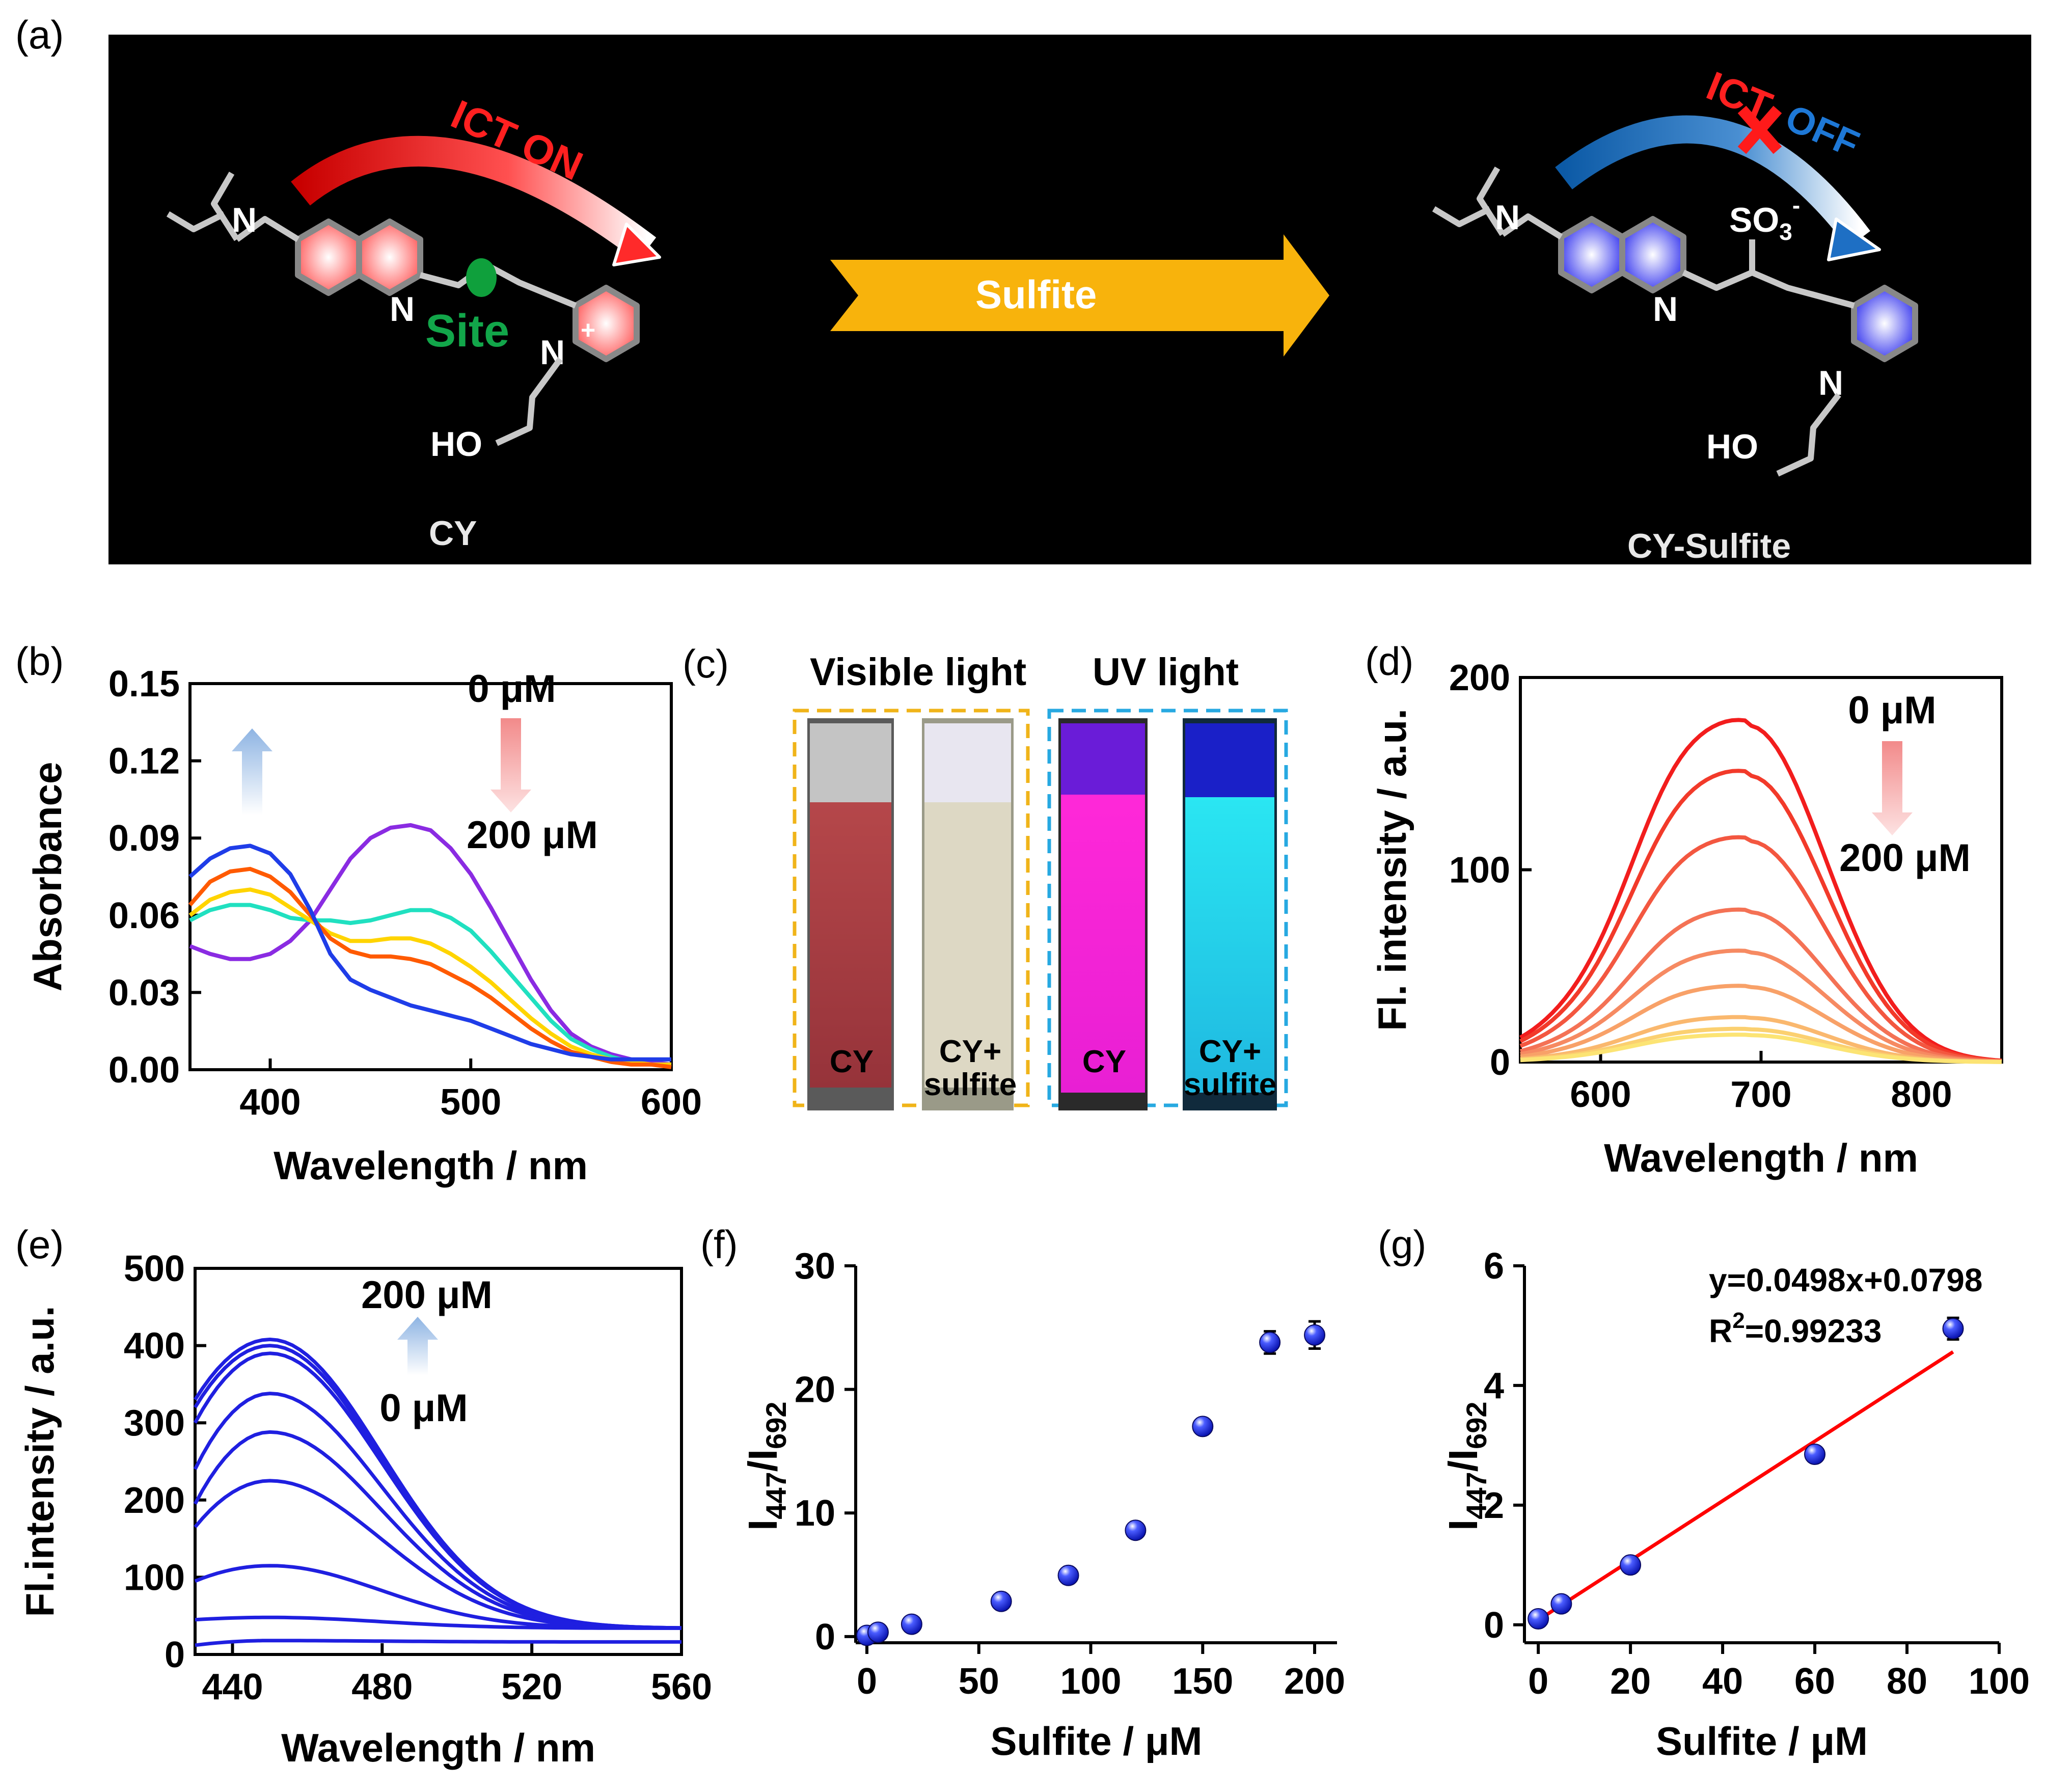 Image resolution: width=2045 pixels, height=1792 pixels. Describe the element at coordinates (40, 1462) in the screenshot. I see `y-axis-title: Fl.intensity / a.u.` at that location.